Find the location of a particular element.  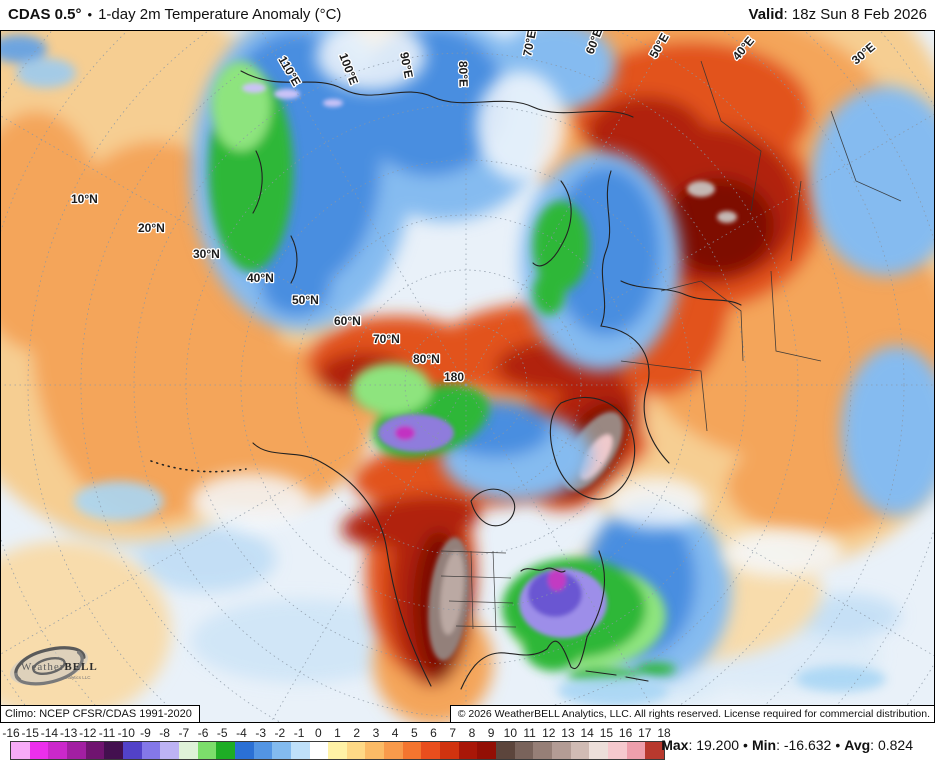

colorbar-tick-label: 0 is located at coordinates (318, 733).